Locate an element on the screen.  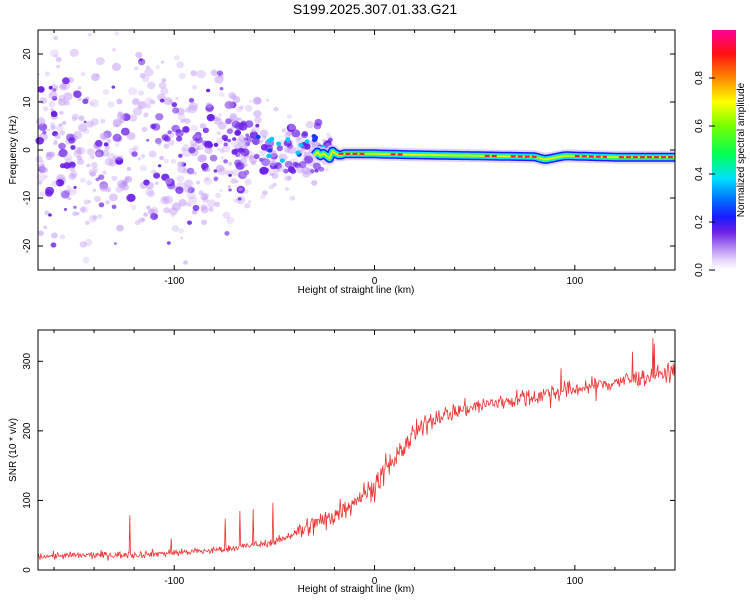
spectrogram-ytick-label: -10 is located at coordinates (27, 197).